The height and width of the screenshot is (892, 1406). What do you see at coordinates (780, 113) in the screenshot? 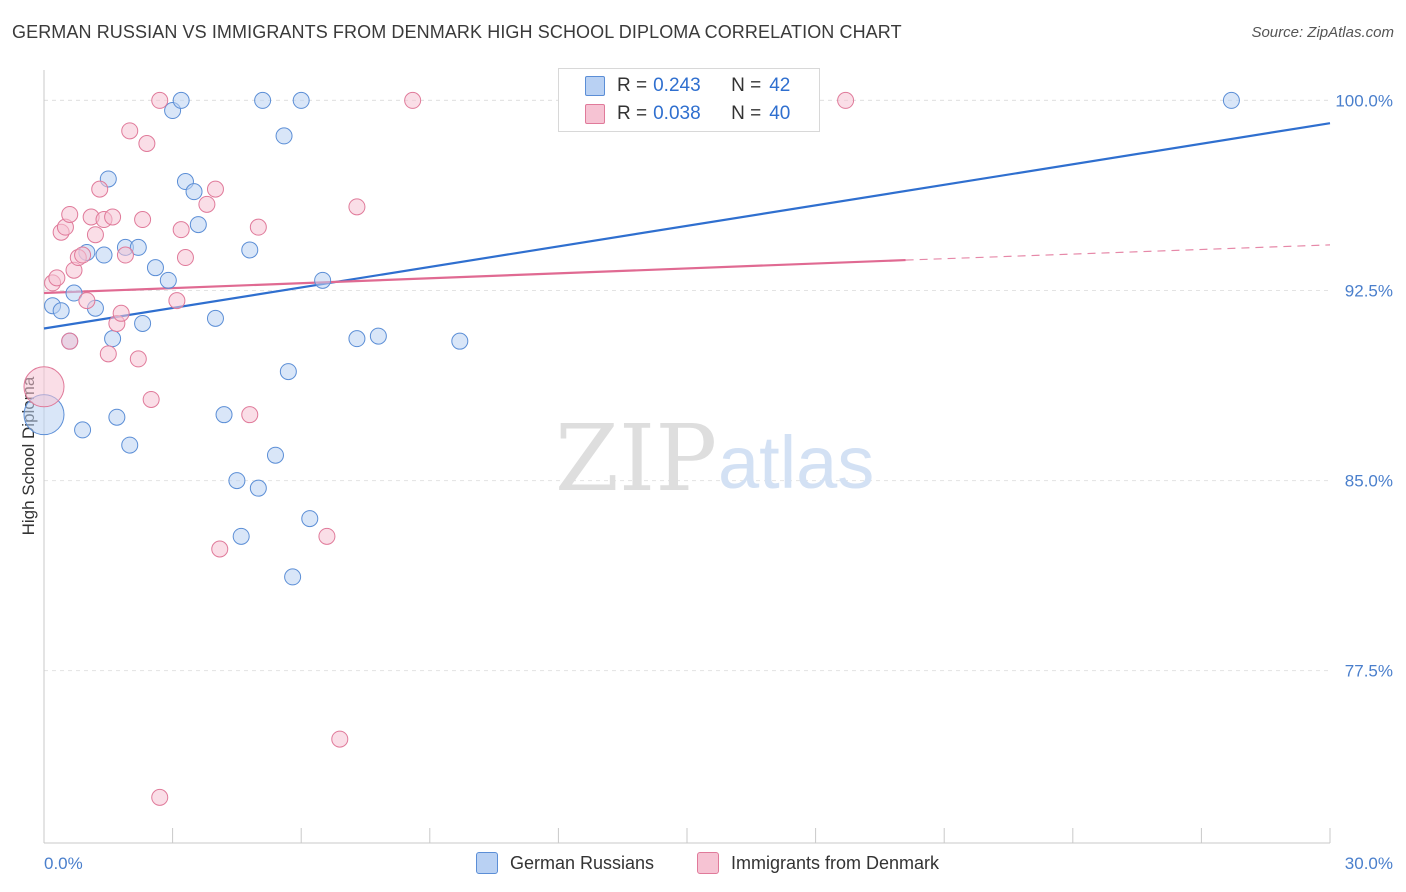
I see `legend-n-value: 40` at bounding box center [780, 113].